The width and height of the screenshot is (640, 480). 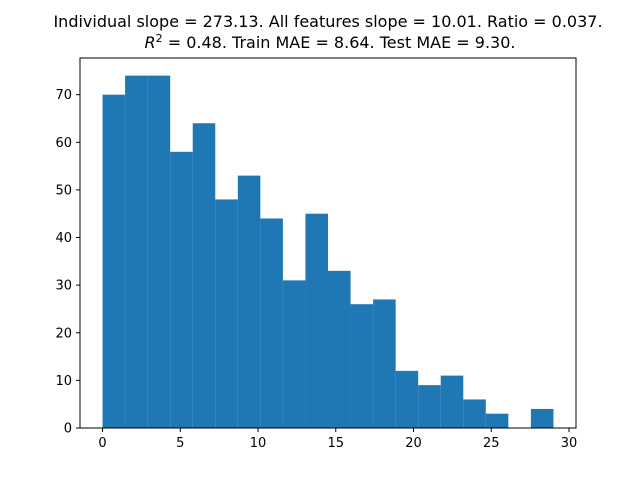 What do you see at coordinates (491, 443) in the screenshot?
I see `x-tick-label-25: 25` at bounding box center [491, 443].